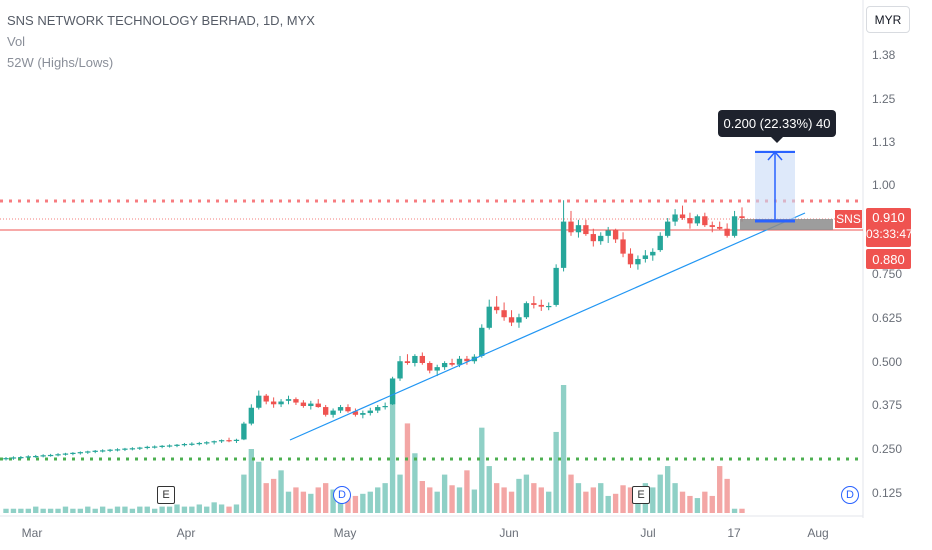 The image size is (932, 550). Describe the element at coordinates (161, 20) in the screenshot. I see `symbol-title: SNS NETWORK TECHNOLOGY BERHAD, 1D, MYX` at that location.